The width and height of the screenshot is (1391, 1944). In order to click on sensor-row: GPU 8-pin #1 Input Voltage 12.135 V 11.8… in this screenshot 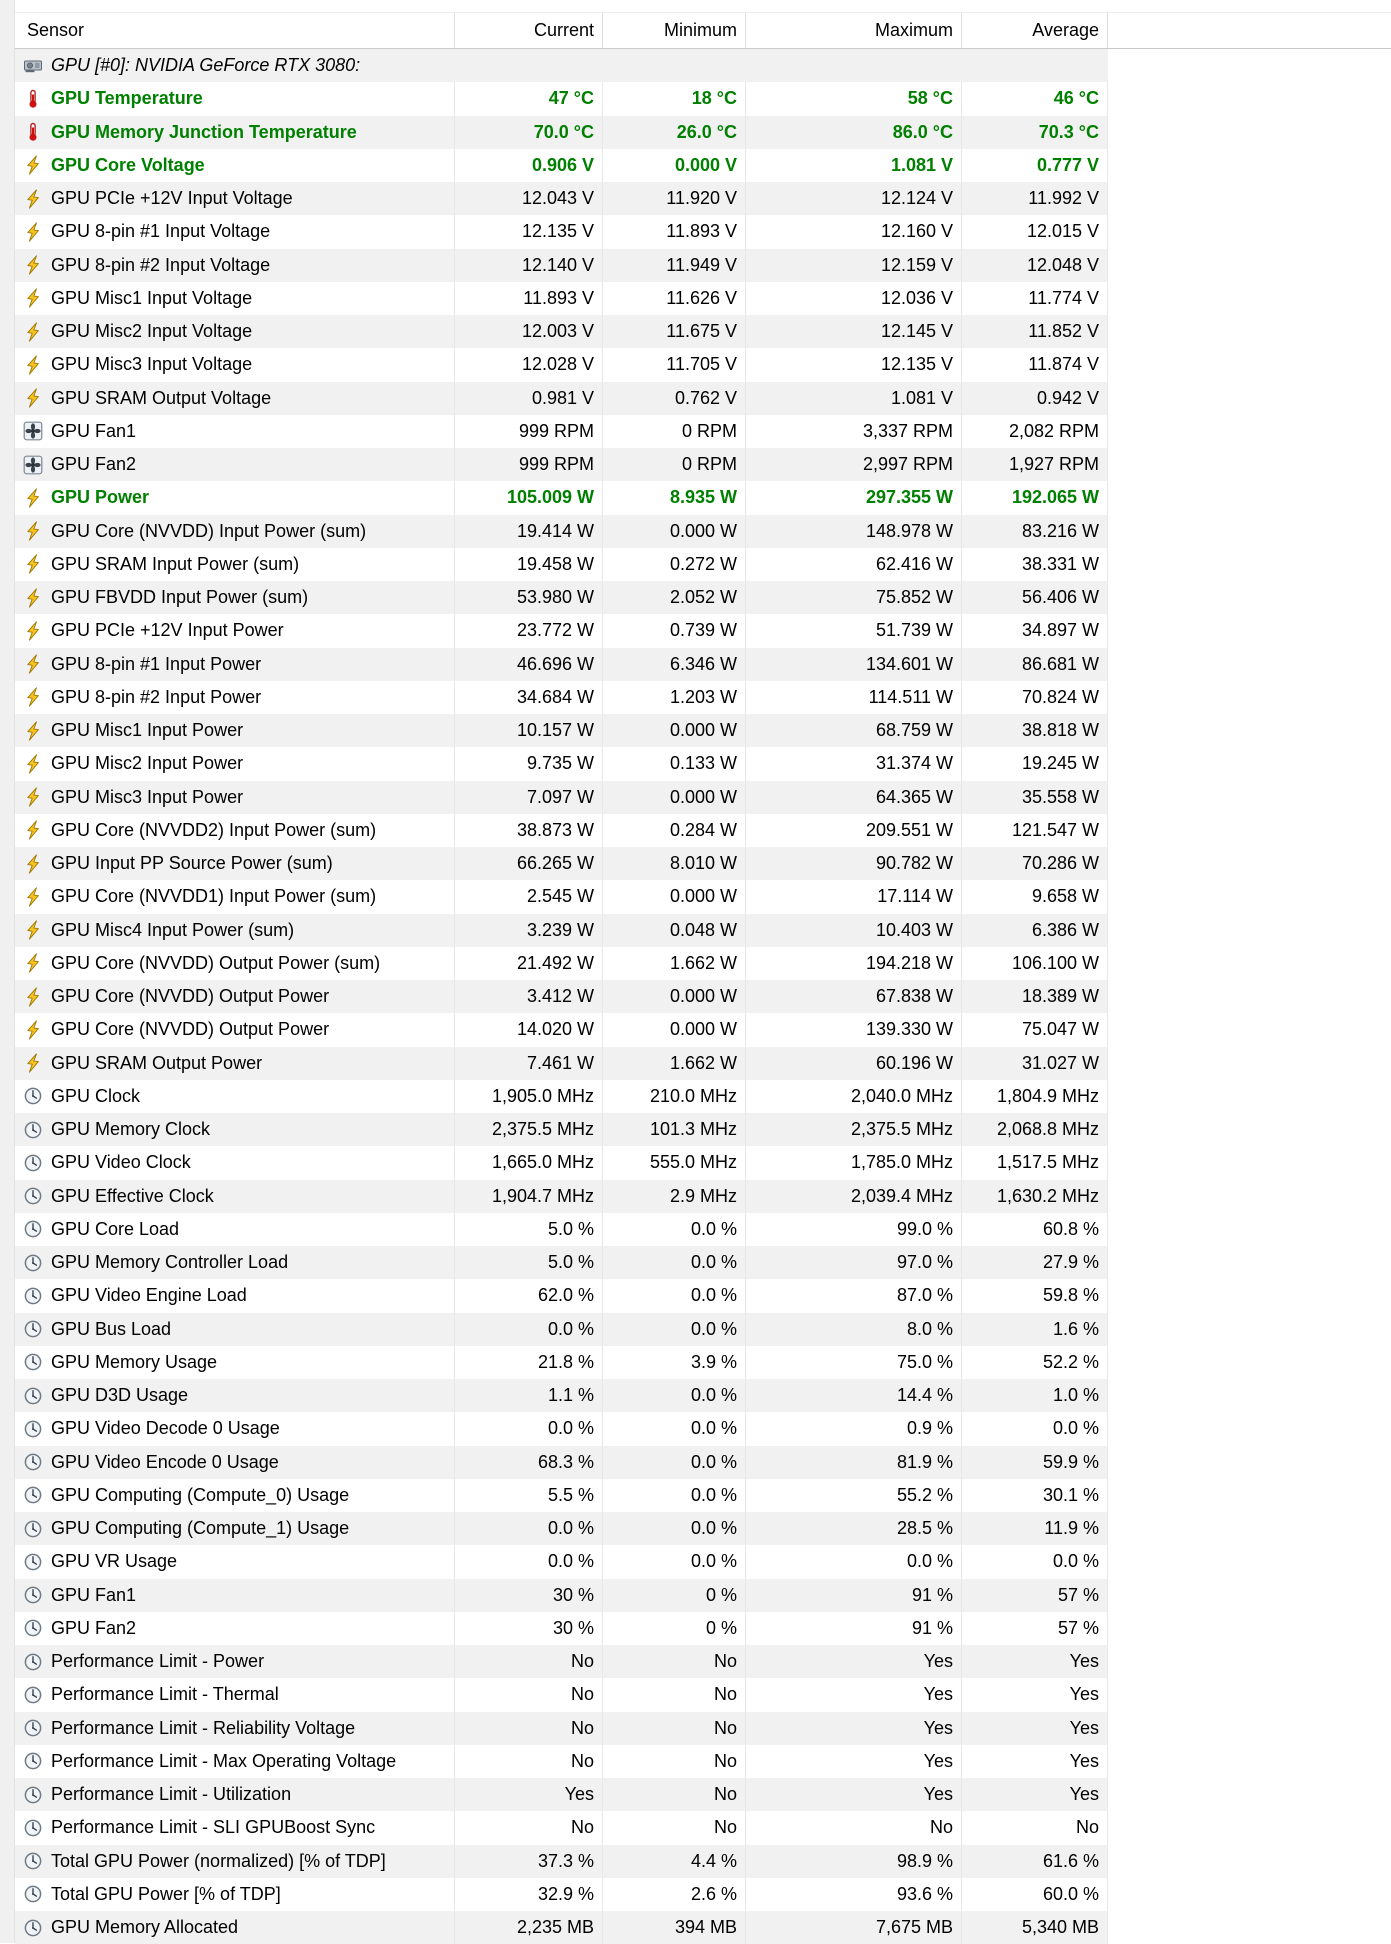, I will do `click(561, 231)`.